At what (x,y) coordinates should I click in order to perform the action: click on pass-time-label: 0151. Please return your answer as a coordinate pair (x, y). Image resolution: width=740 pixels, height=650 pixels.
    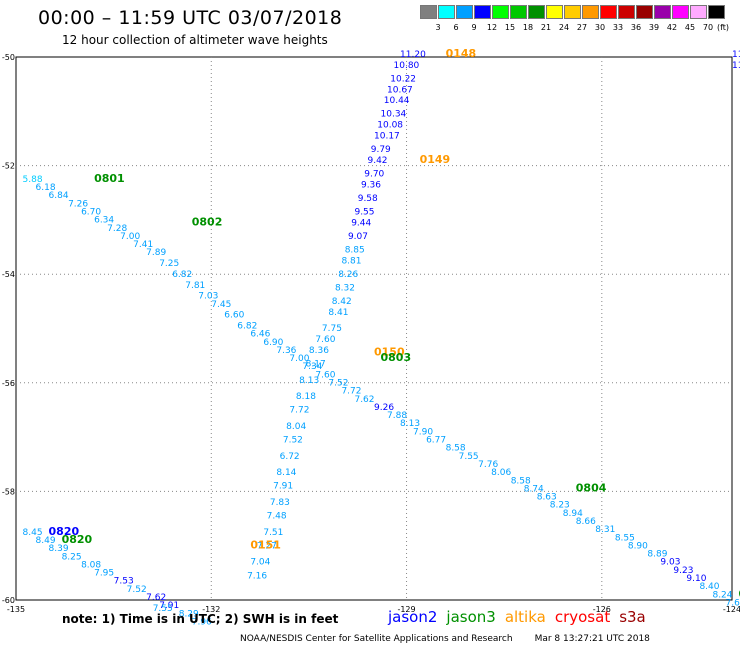
    Looking at the image, I should click on (265, 544).